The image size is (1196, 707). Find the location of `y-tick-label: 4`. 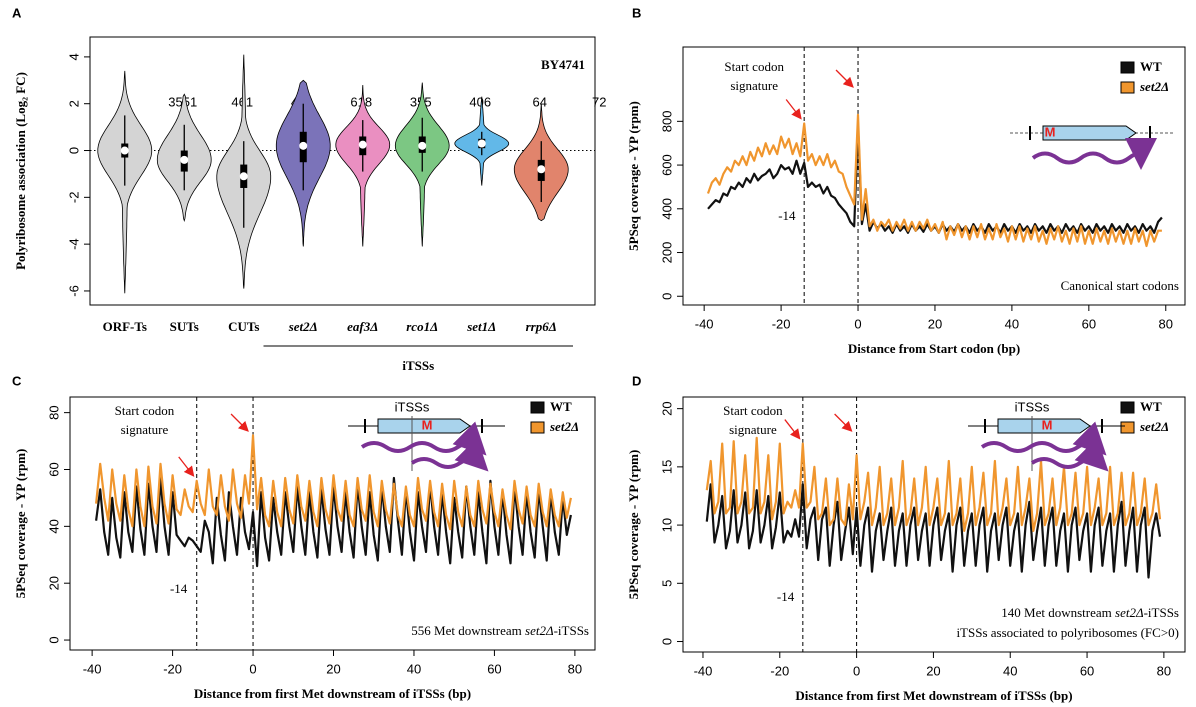

y-tick-label: 4 is located at coordinates (73, 56).